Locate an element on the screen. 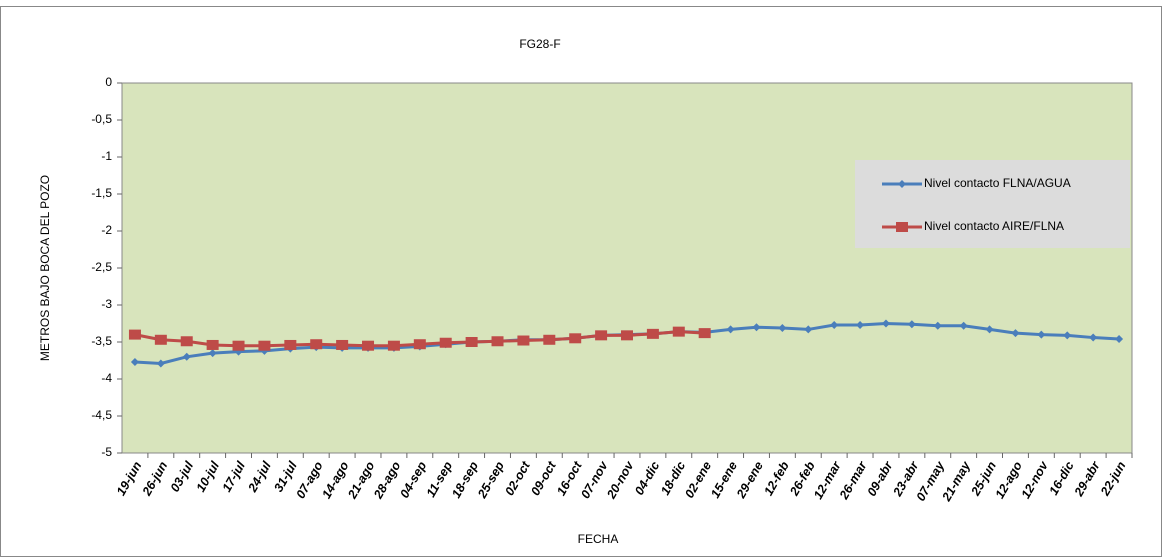 This screenshot has height=558, width=1163. legend is located at coordinates (992, 204).